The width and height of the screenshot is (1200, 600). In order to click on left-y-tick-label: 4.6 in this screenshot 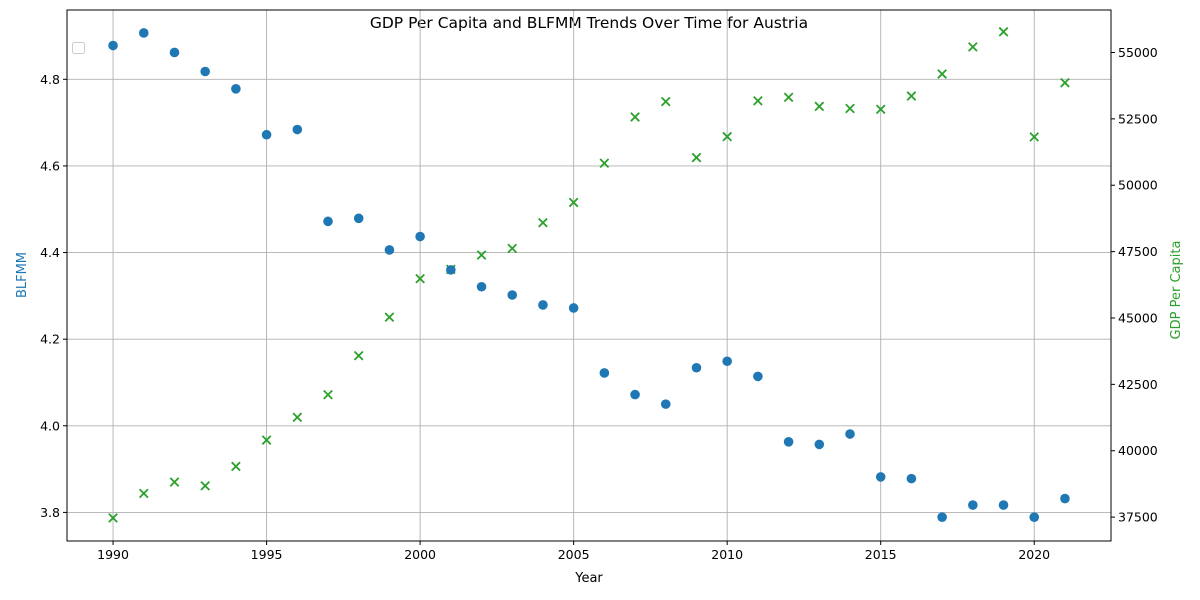, I will do `click(50, 165)`.